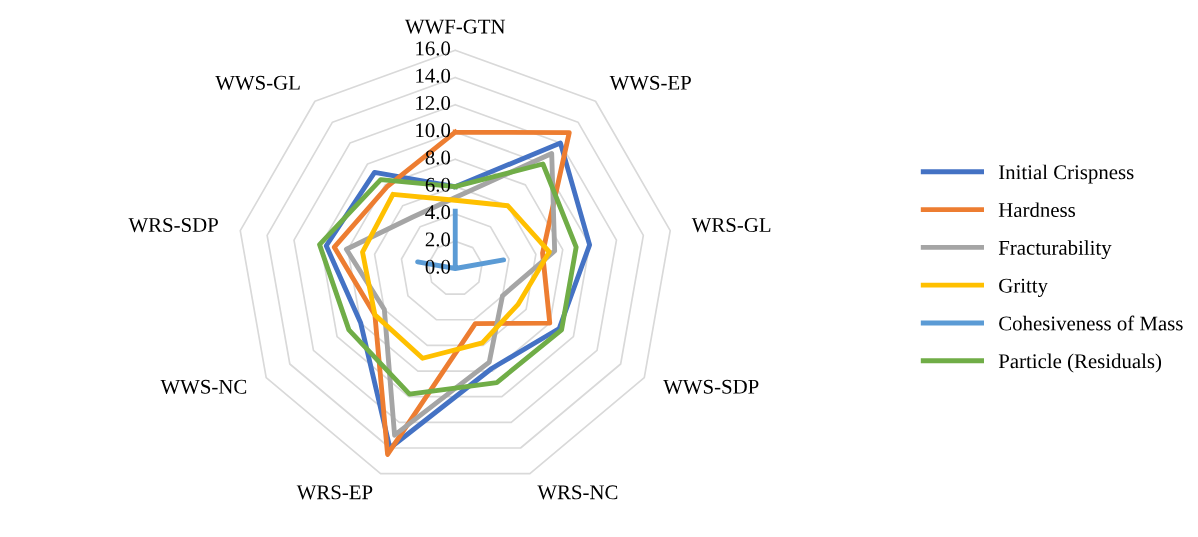  What do you see at coordinates (203, 386) in the screenshot?
I see `spoke-label: WWS-NC` at bounding box center [203, 386].